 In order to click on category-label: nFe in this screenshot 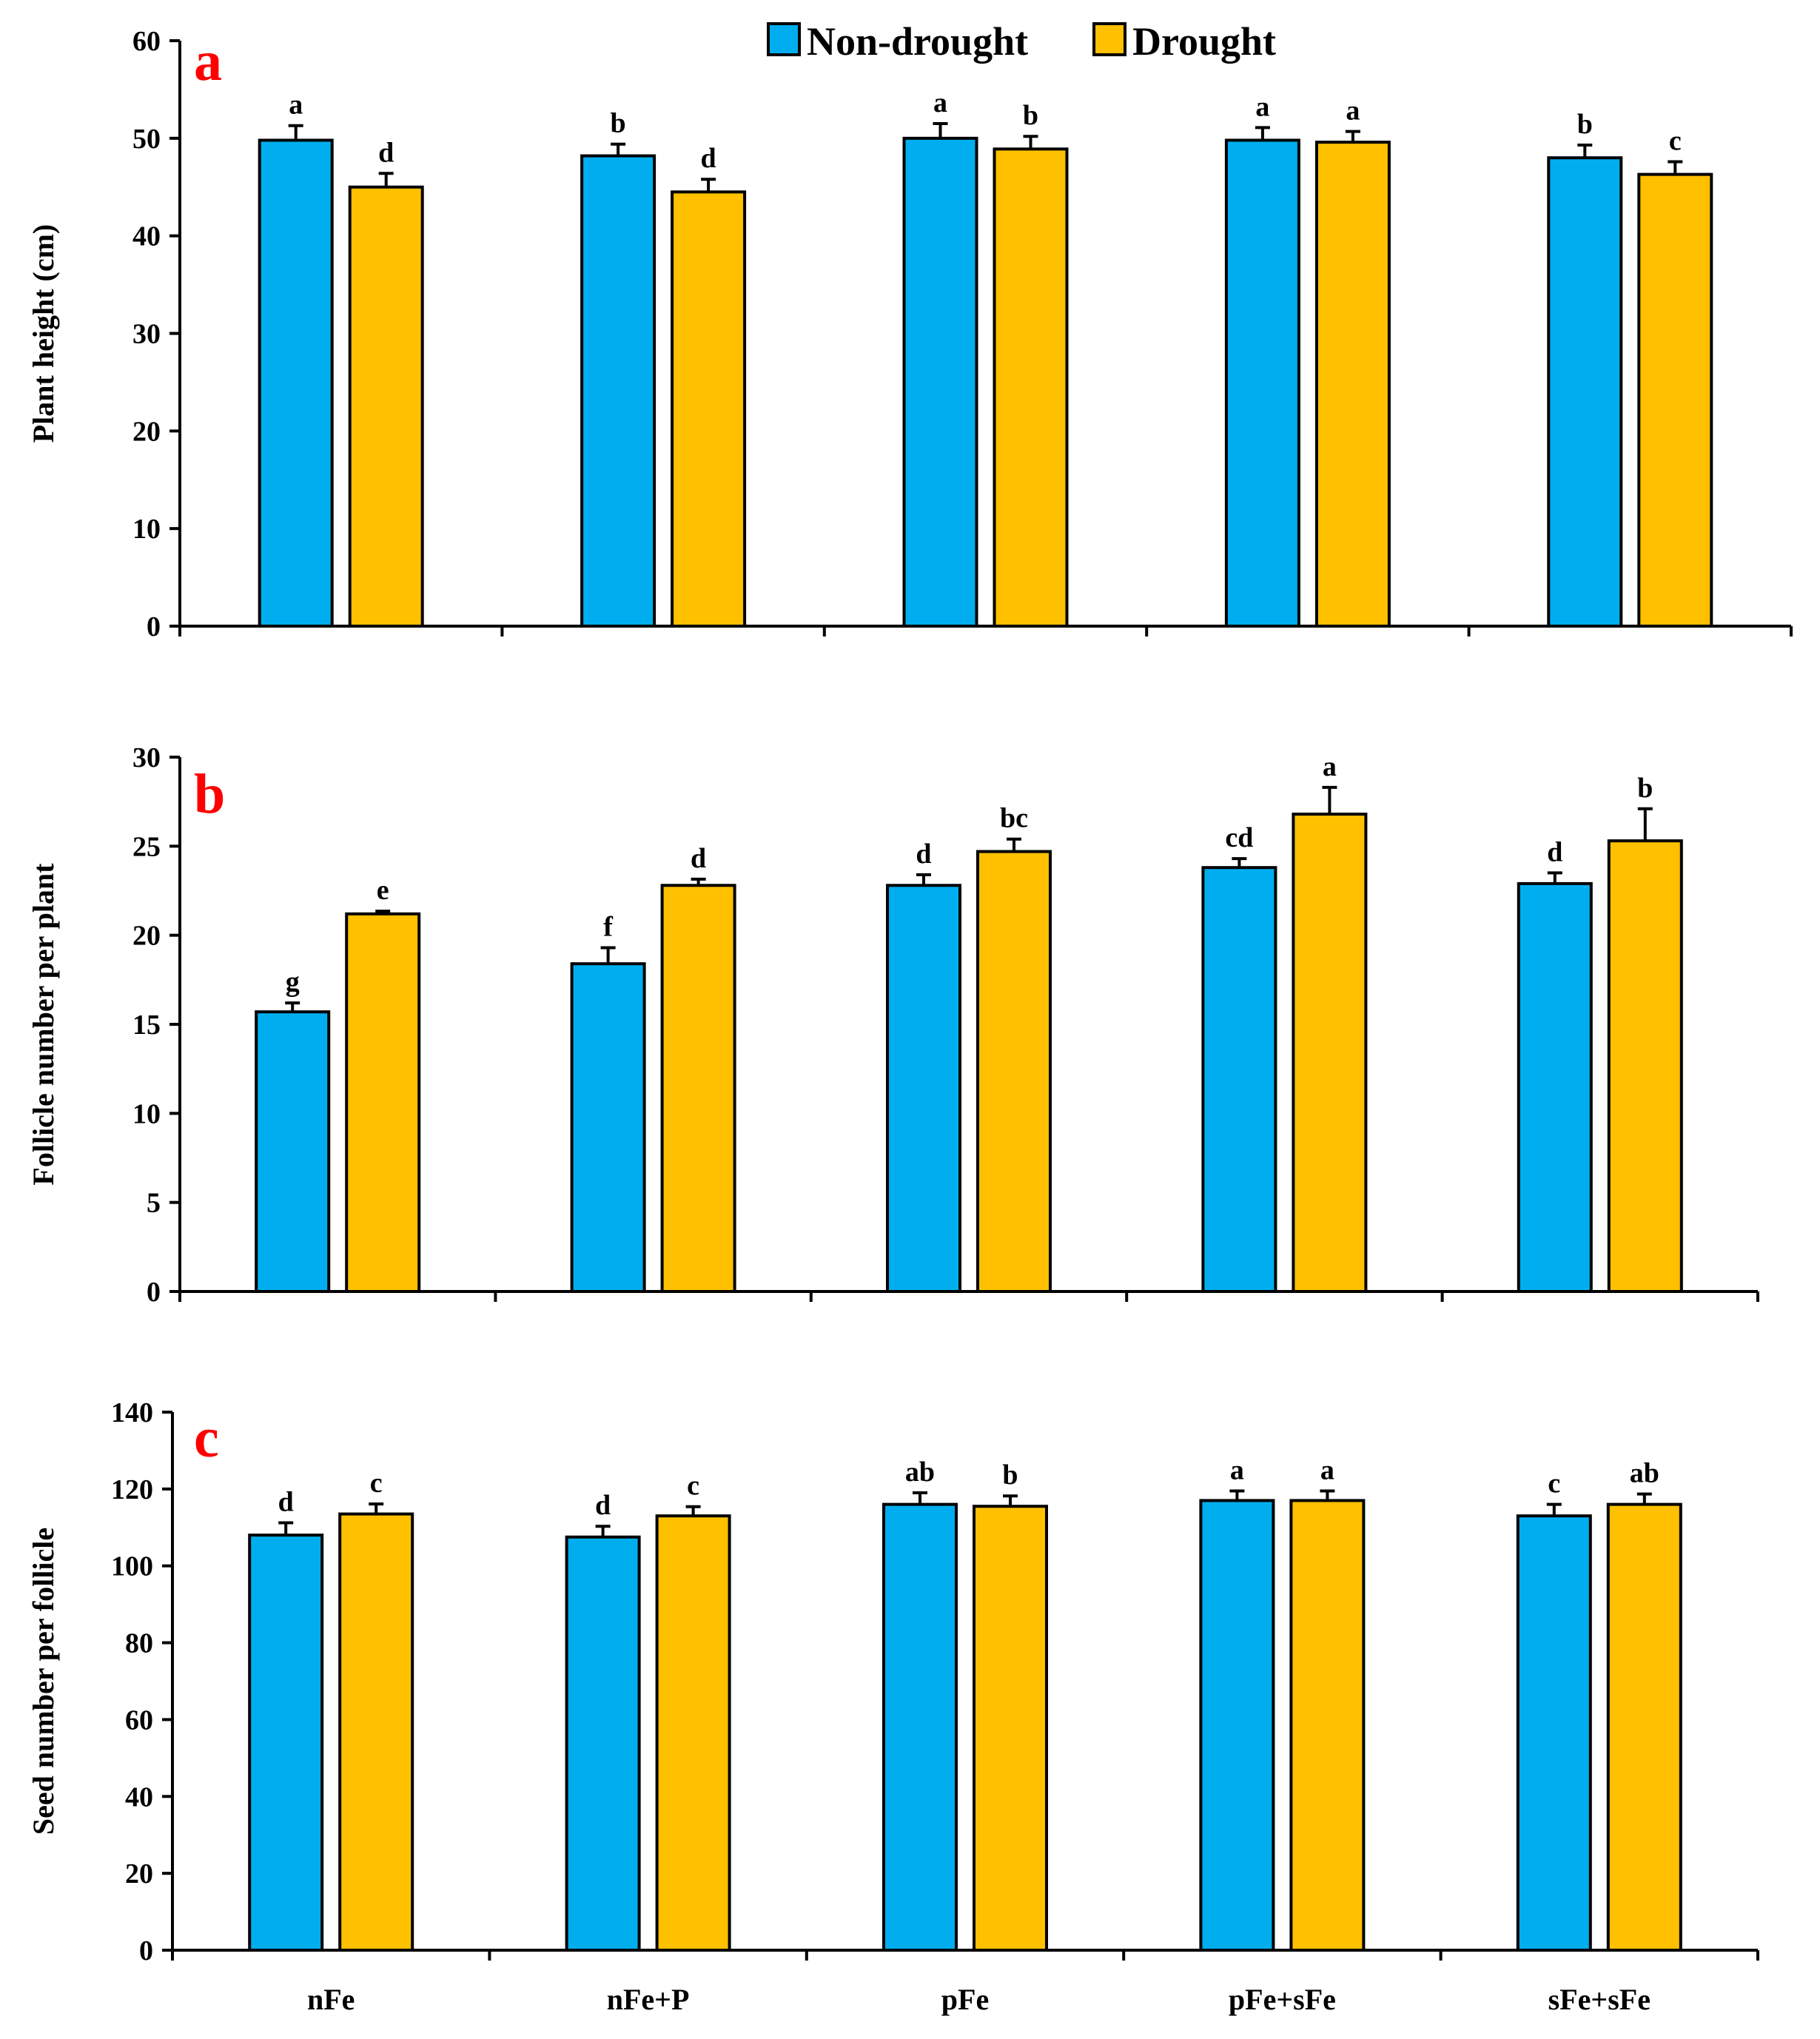, I will do `click(331, 1999)`.